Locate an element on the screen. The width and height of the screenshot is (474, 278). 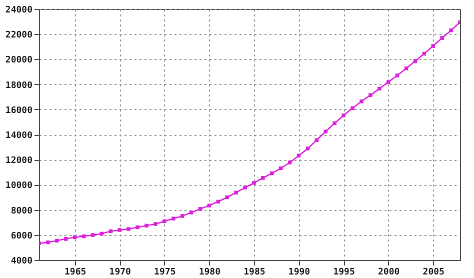
x-tick-label: 2005 is located at coordinates (433, 273).